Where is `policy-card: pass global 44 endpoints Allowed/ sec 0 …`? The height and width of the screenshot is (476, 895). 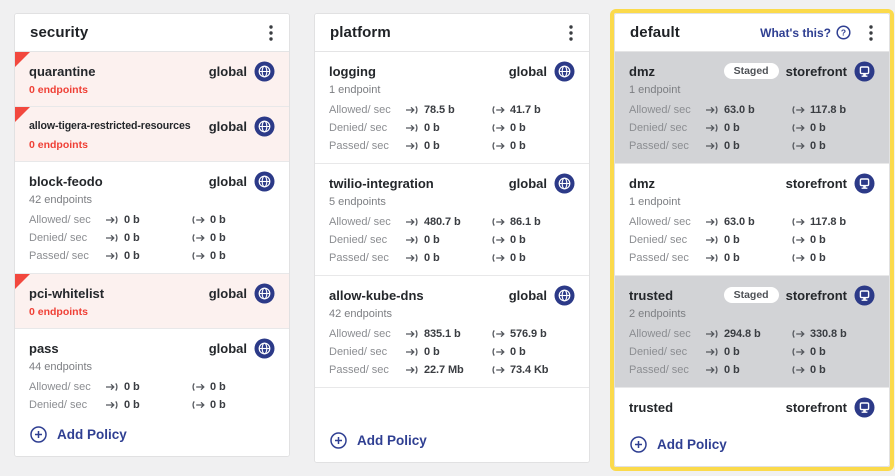 policy-card: pass global 44 endpoints Allowed/ sec 0 … is located at coordinates (152, 370).